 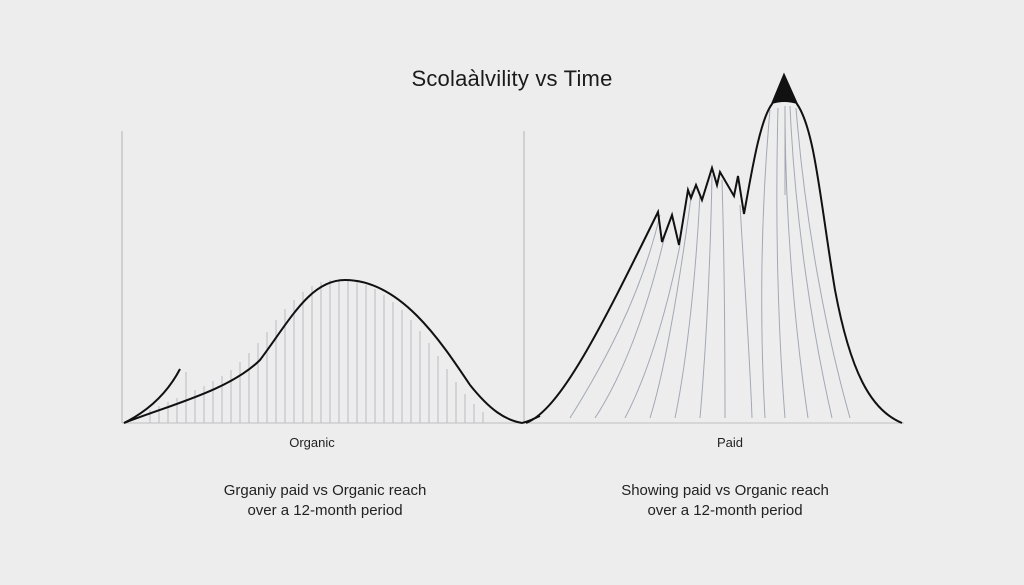 I want to click on paid-hatch, so click(x=710, y=262).